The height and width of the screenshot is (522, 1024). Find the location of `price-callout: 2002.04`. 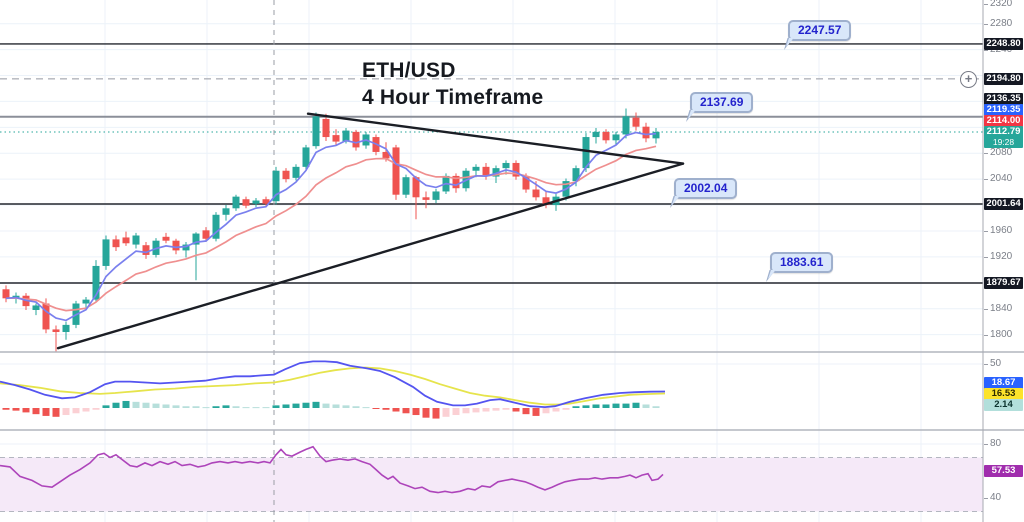

price-callout: 2002.04 is located at coordinates (704, 193).